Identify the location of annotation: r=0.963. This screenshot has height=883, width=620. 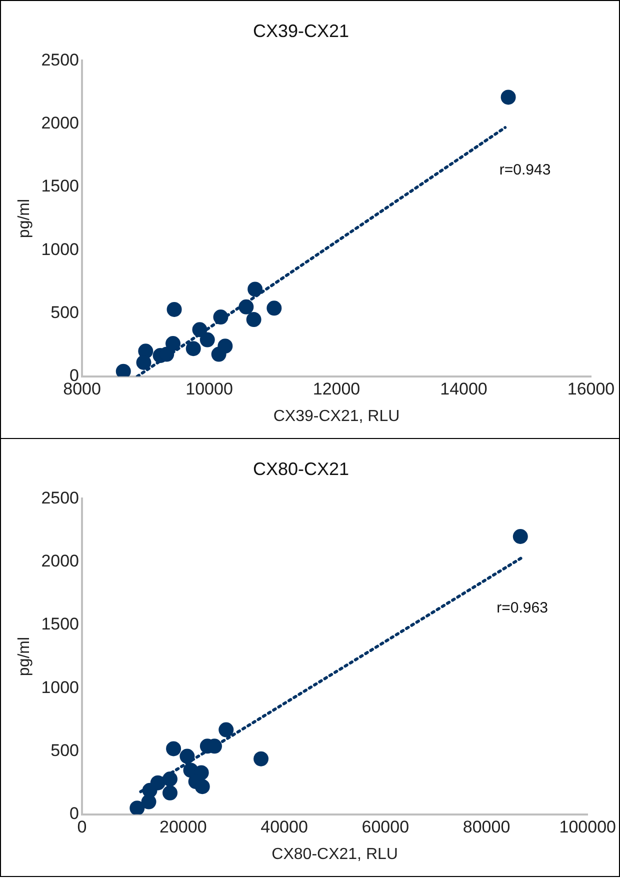
(522, 607).